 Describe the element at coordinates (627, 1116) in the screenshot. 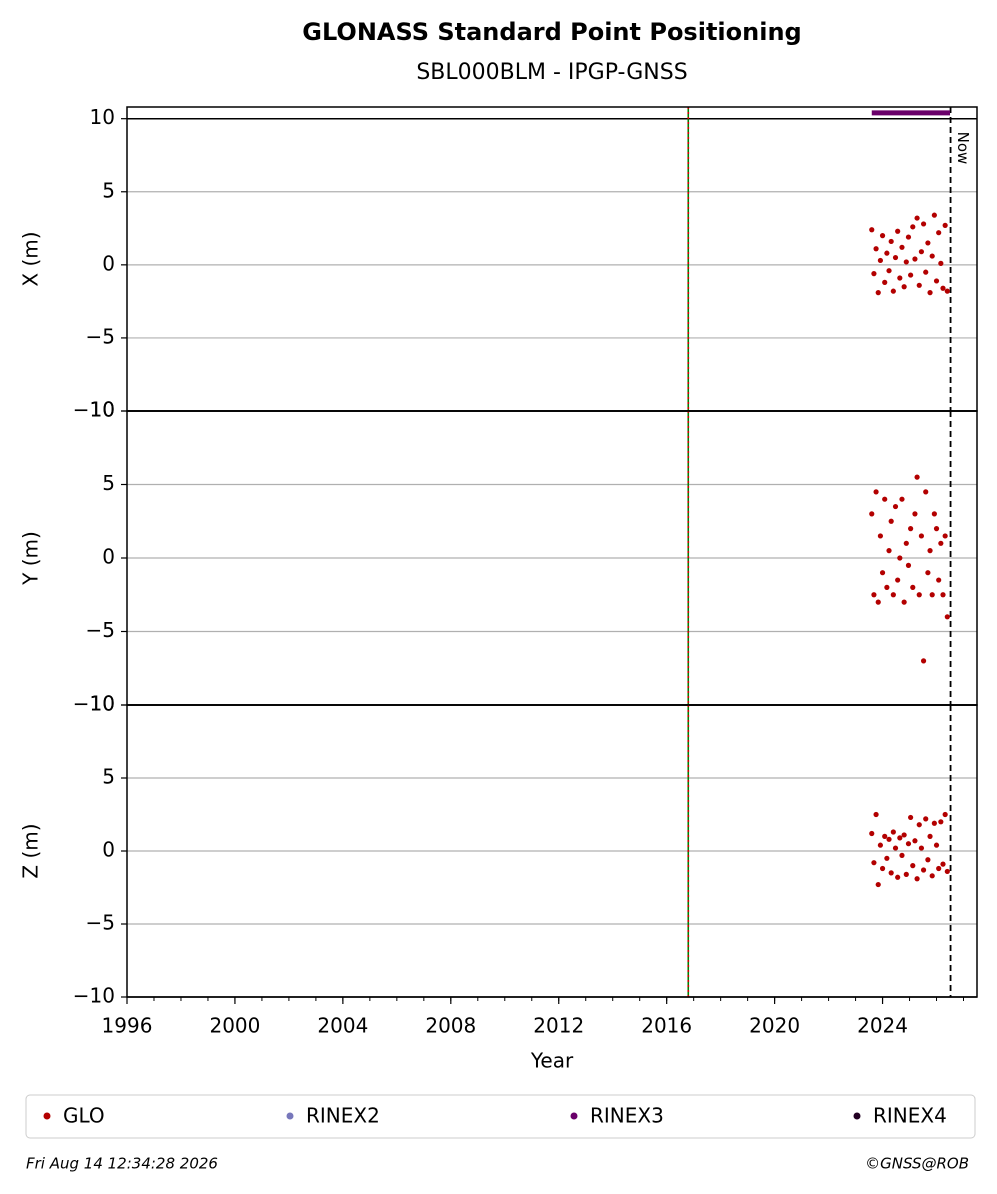

I see `legend-label: RINEX3` at that location.